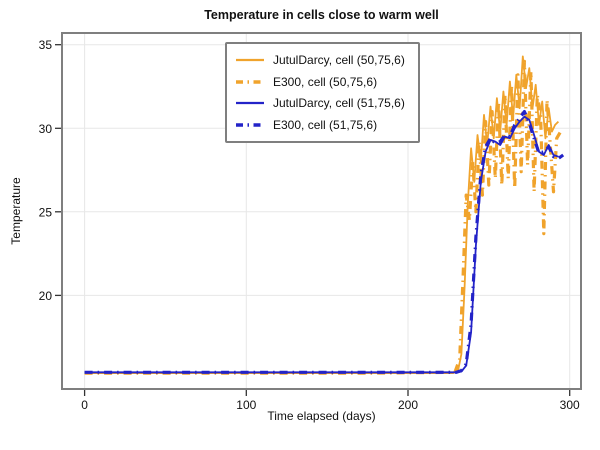  What do you see at coordinates (246, 405) in the screenshot?
I see `x-tick-label-100: 100` at bounding box center [246, 405].